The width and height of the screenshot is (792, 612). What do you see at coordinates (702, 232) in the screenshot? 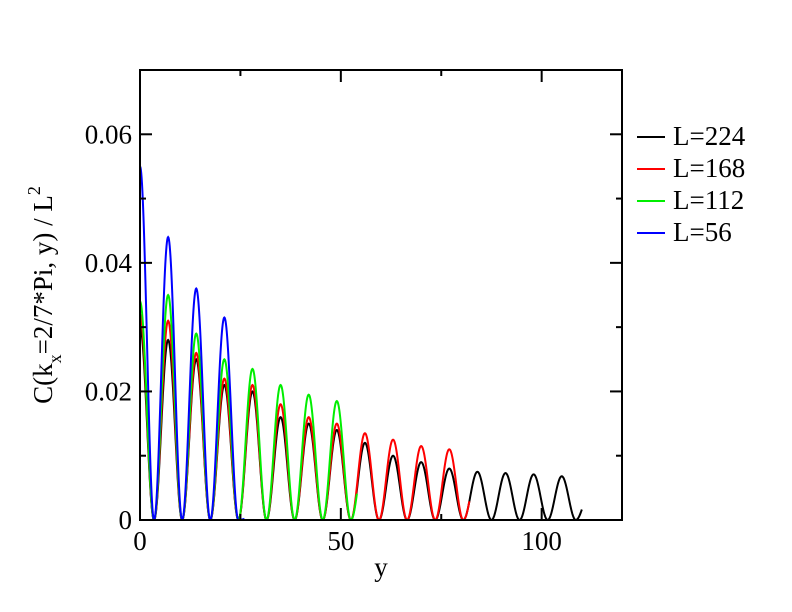
I see `legend-label: L=56` at bounding box center [702, 232].